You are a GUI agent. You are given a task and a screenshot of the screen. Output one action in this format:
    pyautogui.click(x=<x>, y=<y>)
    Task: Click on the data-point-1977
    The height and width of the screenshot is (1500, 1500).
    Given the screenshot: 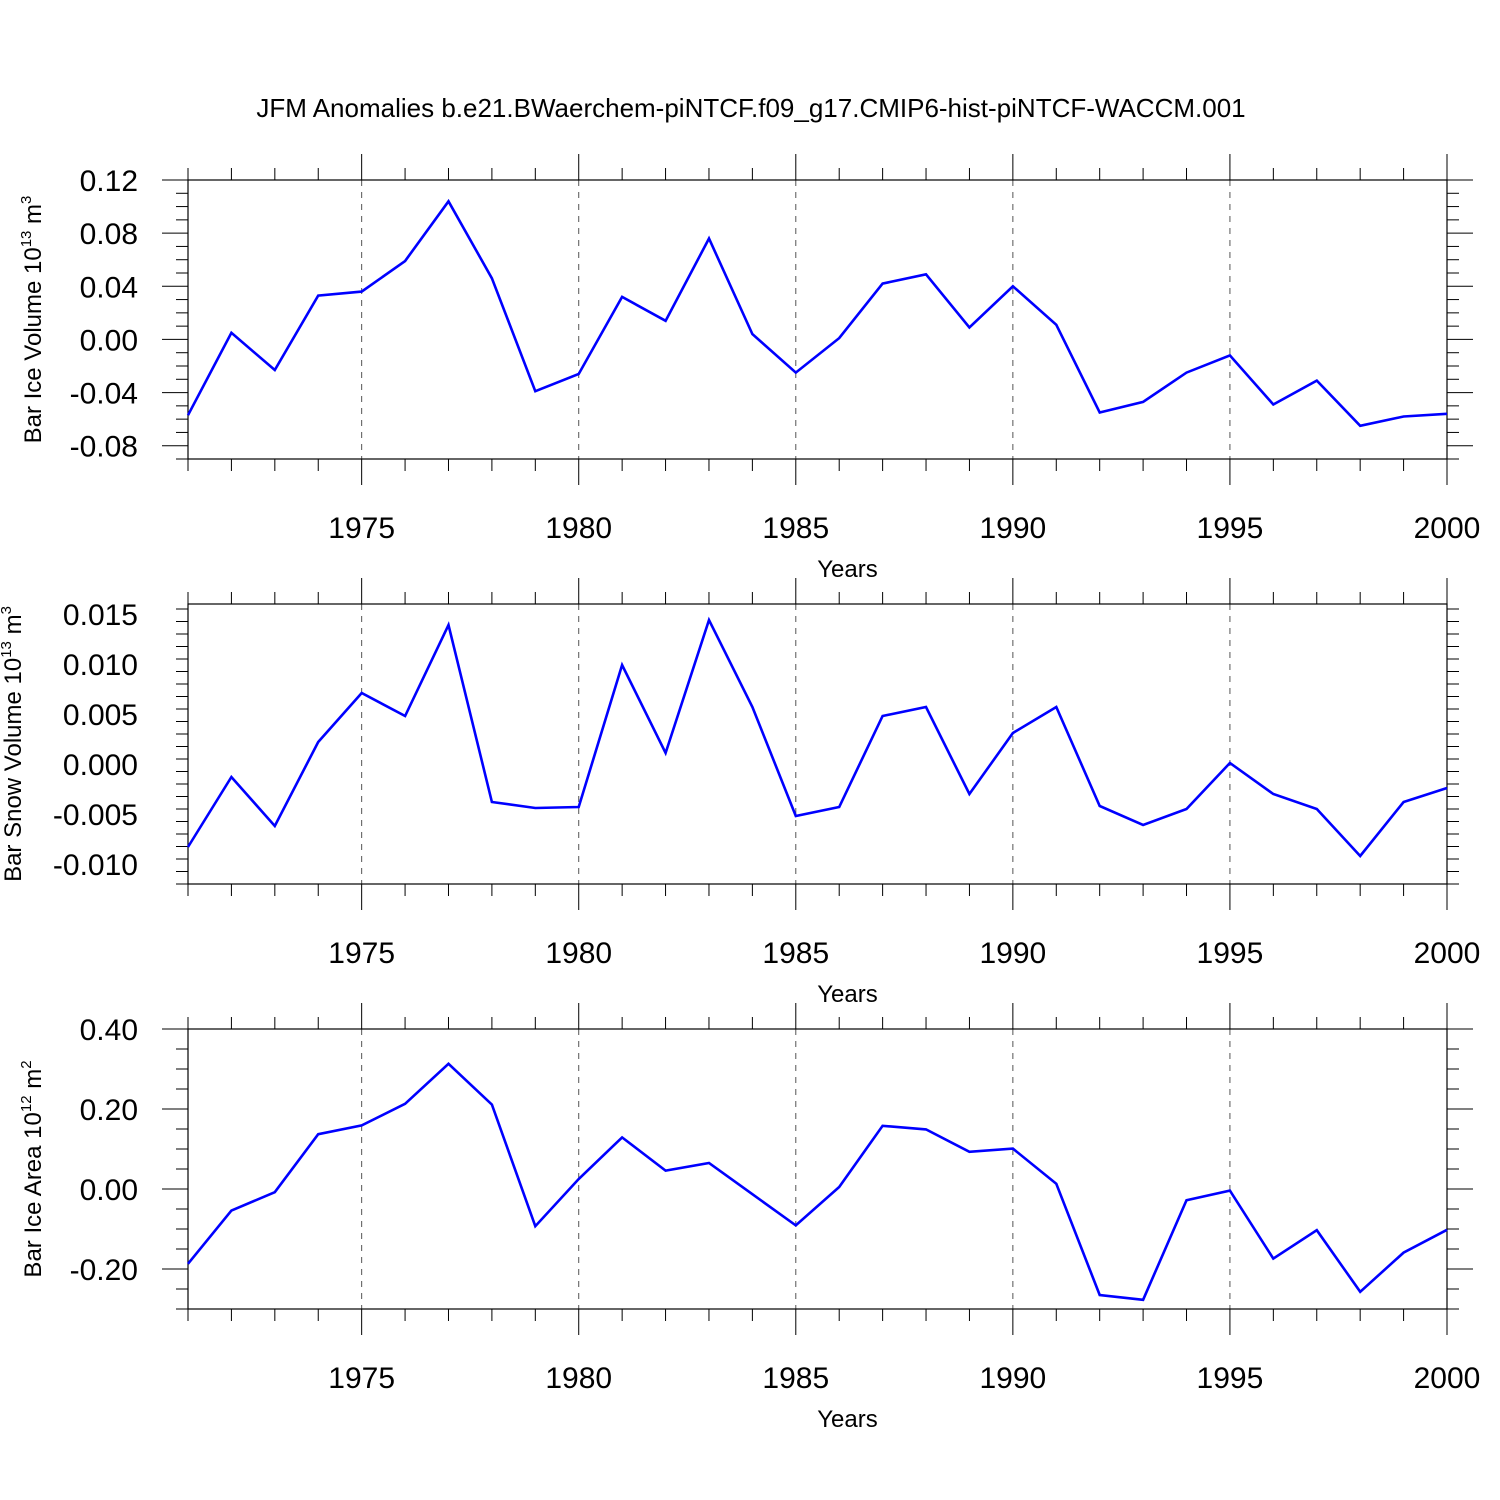 What is the action you would take?
    pyautogui.click(x=448, y=625)
    